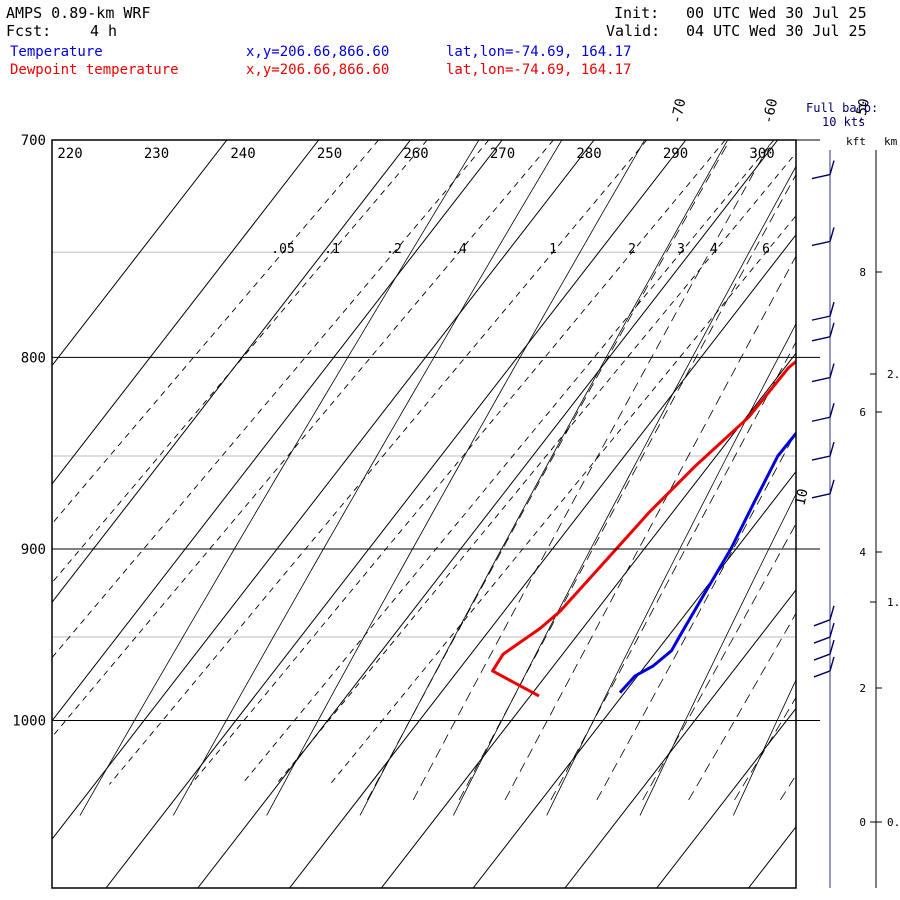 This screenshot has height=900, width=900. What do you see at coordinates (539, 70) in the screenshot?
I see `legend-dewpoint-latlon: lat,lon=-74.69, 164.17` at bounding box center [539, 70].